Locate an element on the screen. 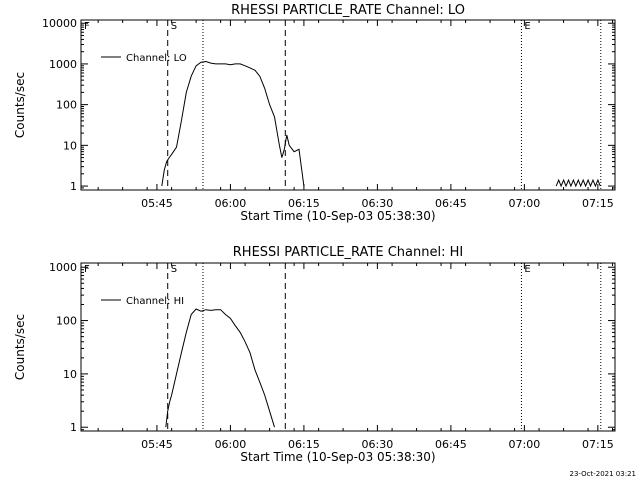 This screenshot has width=640, height=485. legend-label: Channel: HI is located at coordinates (155, 301).